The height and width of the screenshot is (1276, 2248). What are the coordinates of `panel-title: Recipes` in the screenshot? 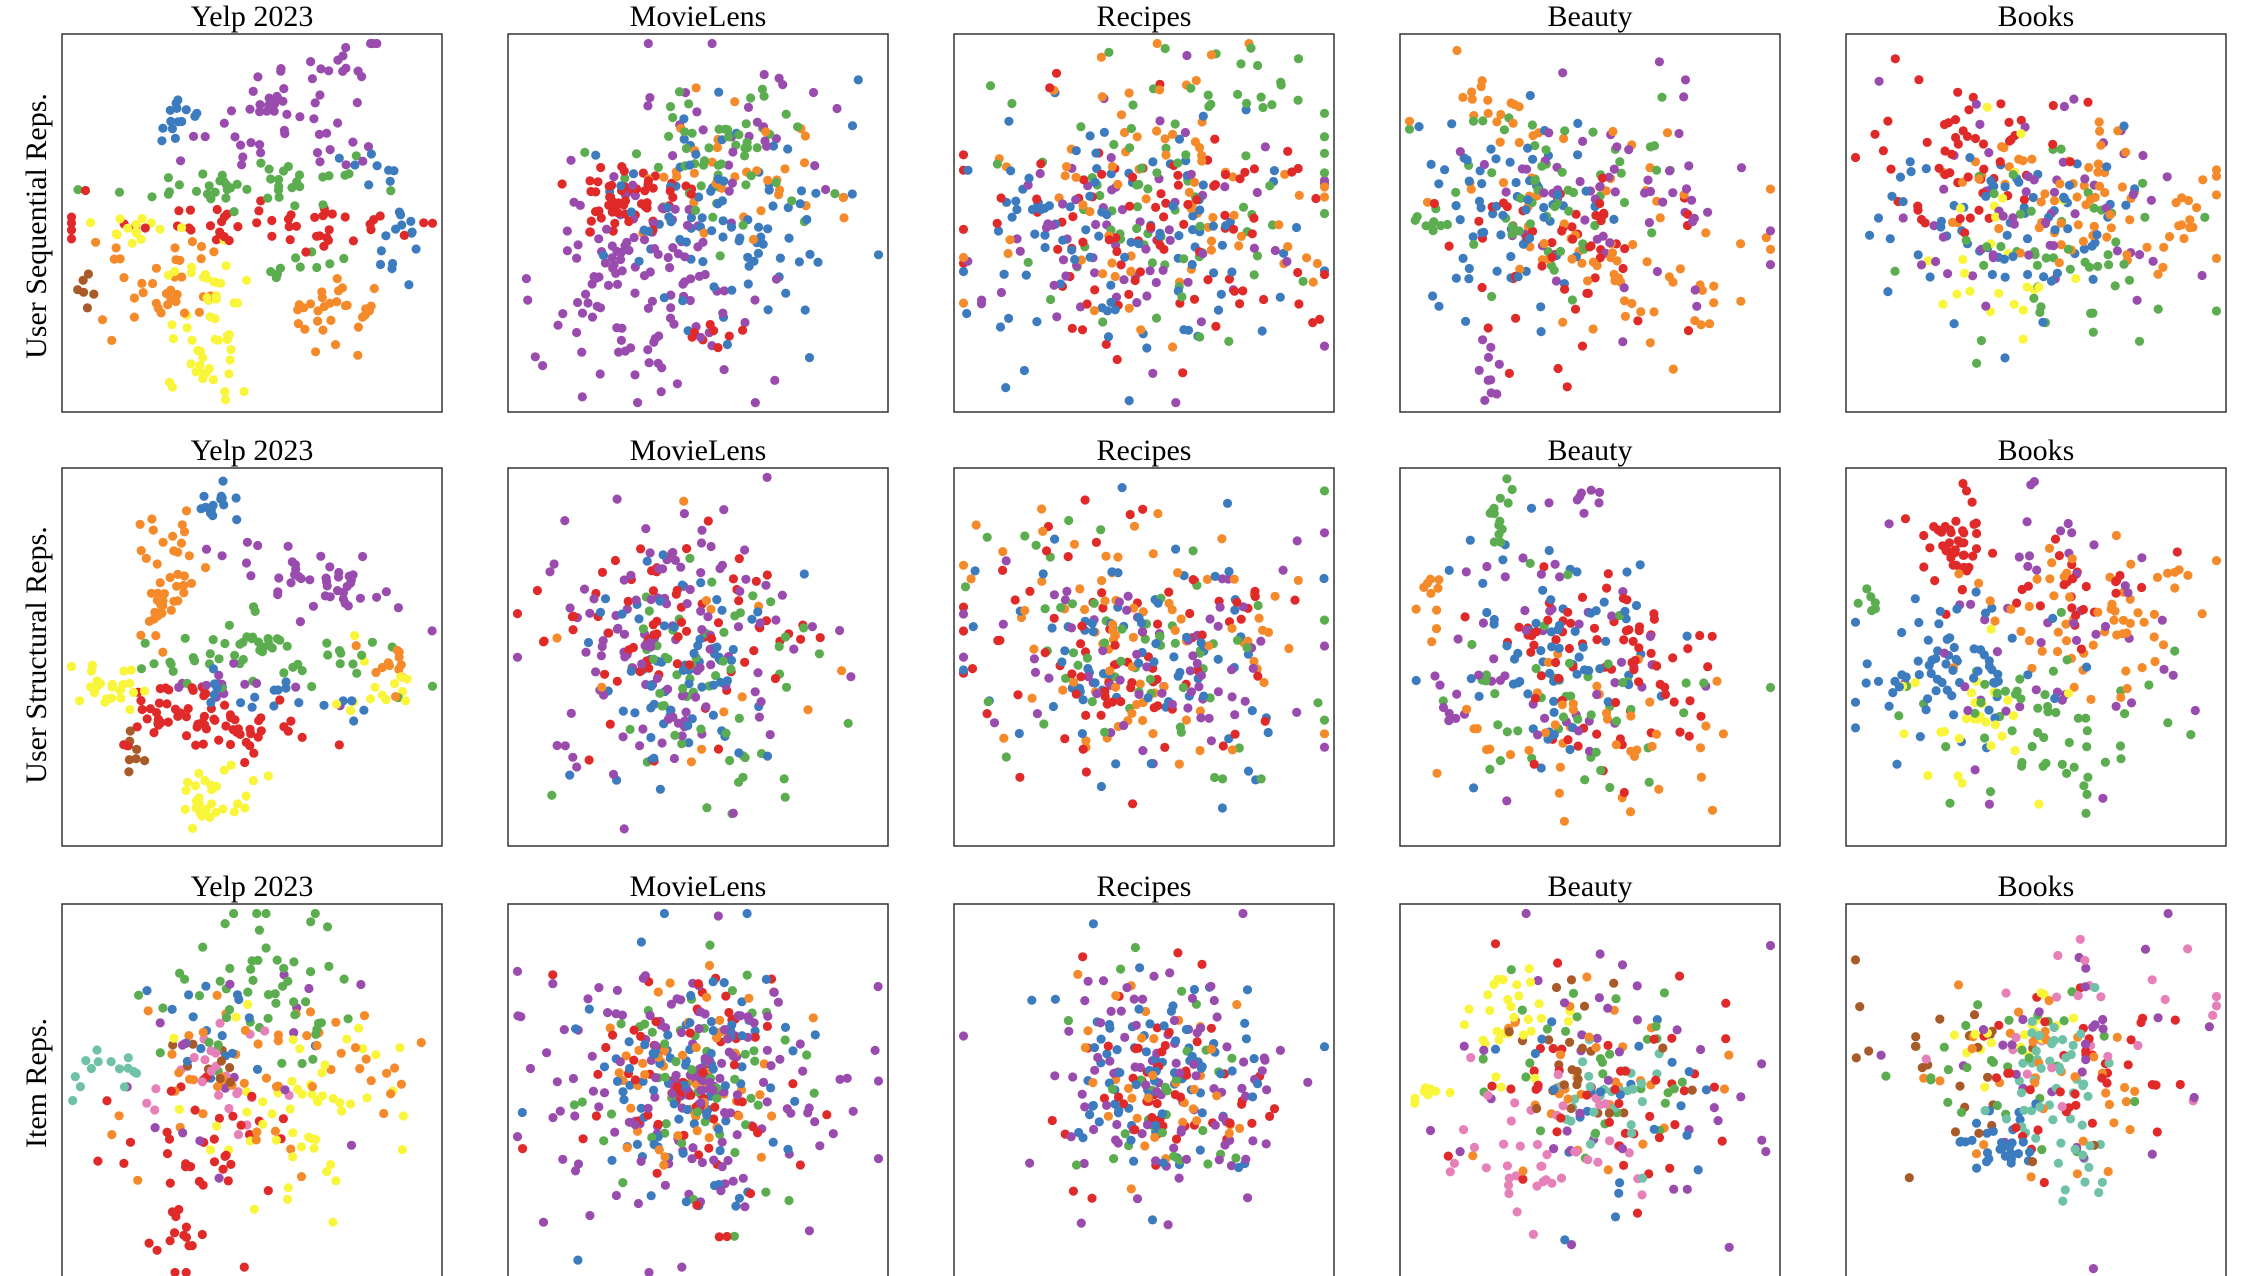 It's located at (1144, 886).